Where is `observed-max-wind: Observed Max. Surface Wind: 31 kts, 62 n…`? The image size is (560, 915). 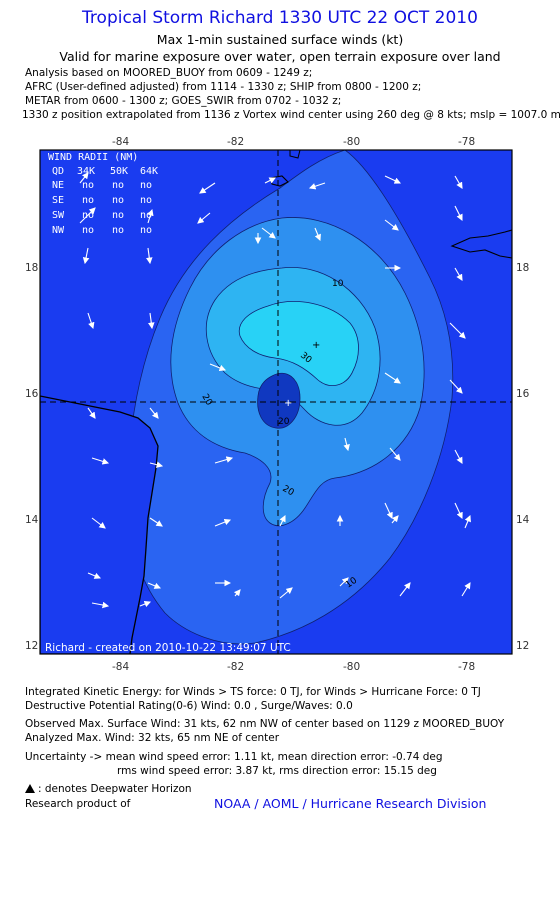 observed-max-wind: Observed Max. Surface Wind: 31 kts, 62 n… is located at coordinates (265, 724).